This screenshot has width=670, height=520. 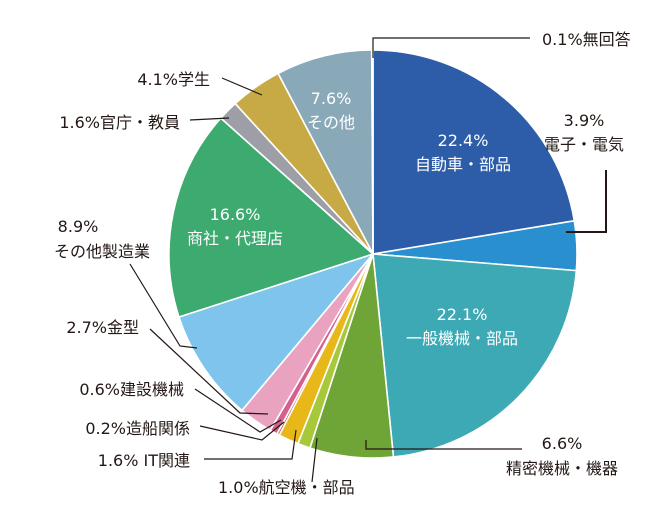 I want to click on outside-label-11-line-0: 1.6%官庁・教員, so click(x=119, y=122).